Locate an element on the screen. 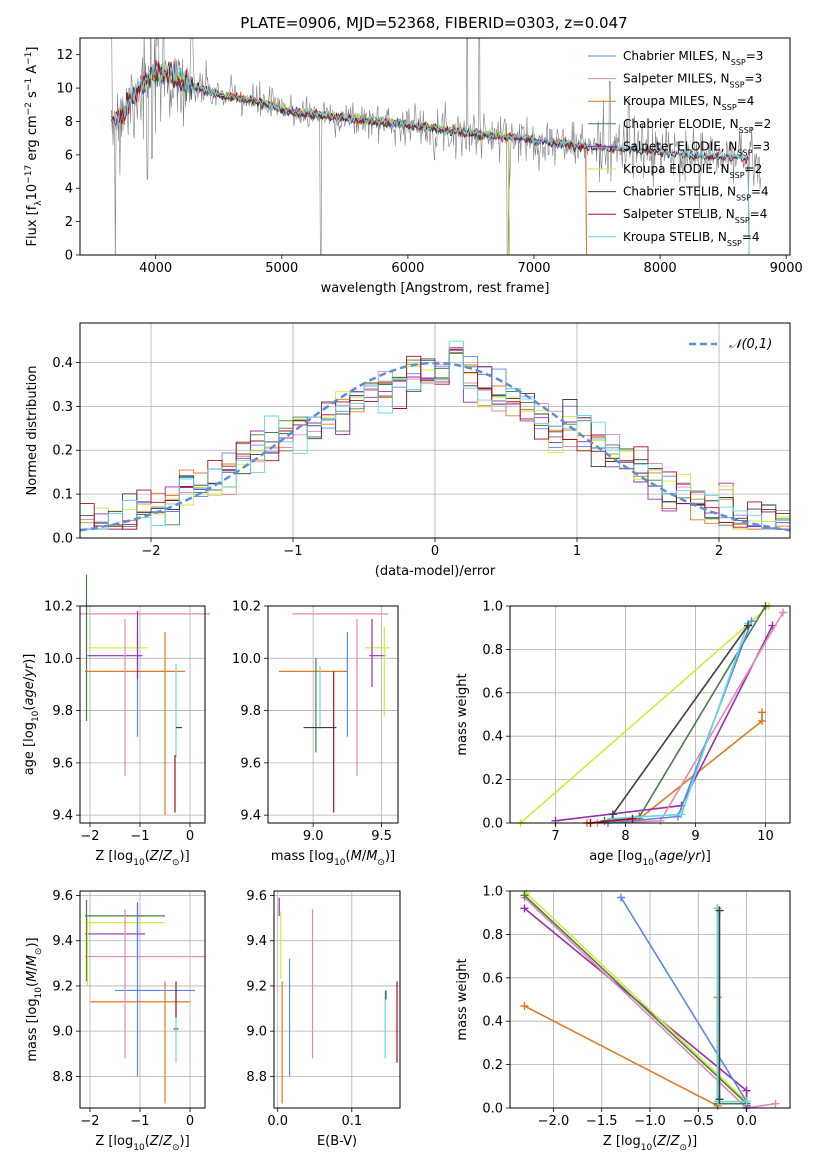  y-tick-label: 9.2 is located at coordinates (256, 986).